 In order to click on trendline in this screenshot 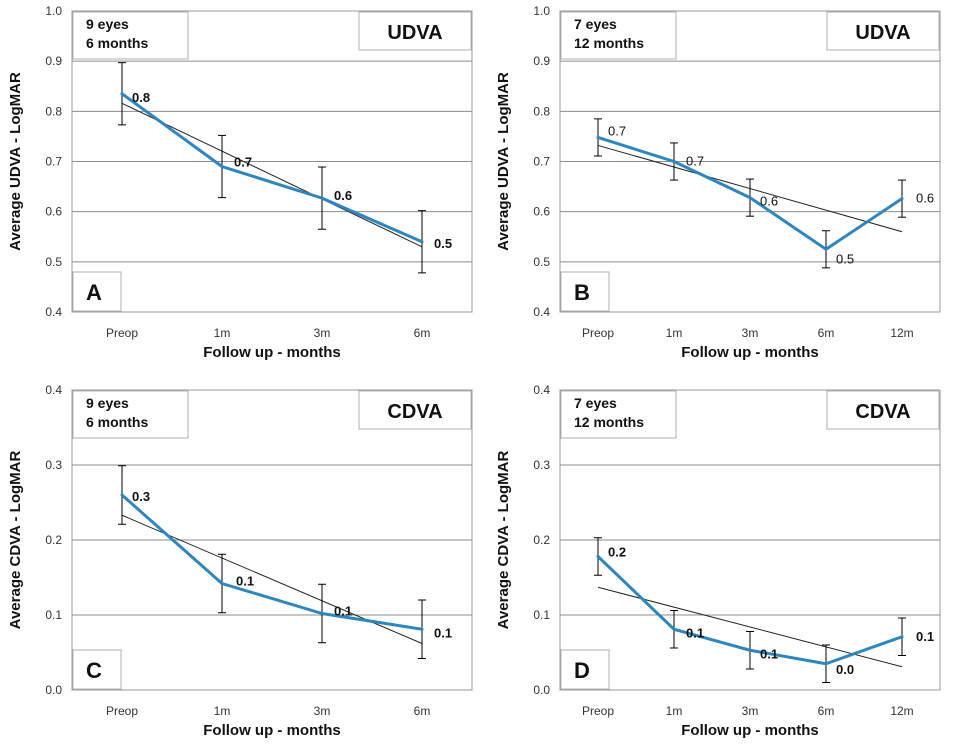, I will do `click(272, 175)`.